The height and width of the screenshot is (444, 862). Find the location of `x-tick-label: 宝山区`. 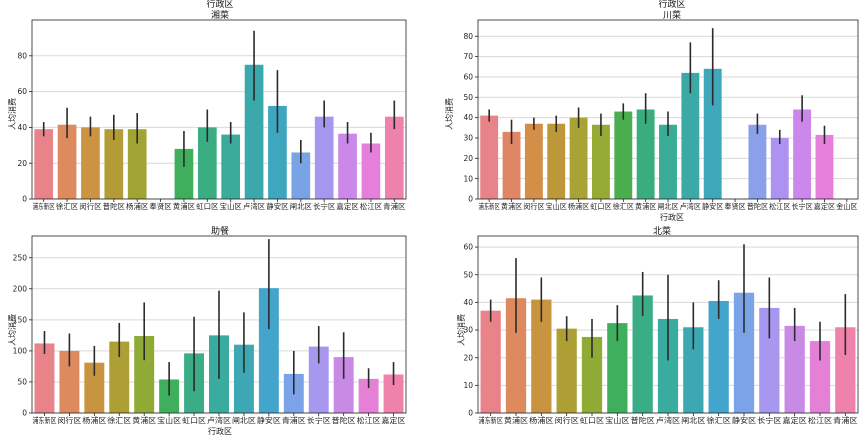

x-tick-label: 宝山区 is located at coordinates (169, 420).